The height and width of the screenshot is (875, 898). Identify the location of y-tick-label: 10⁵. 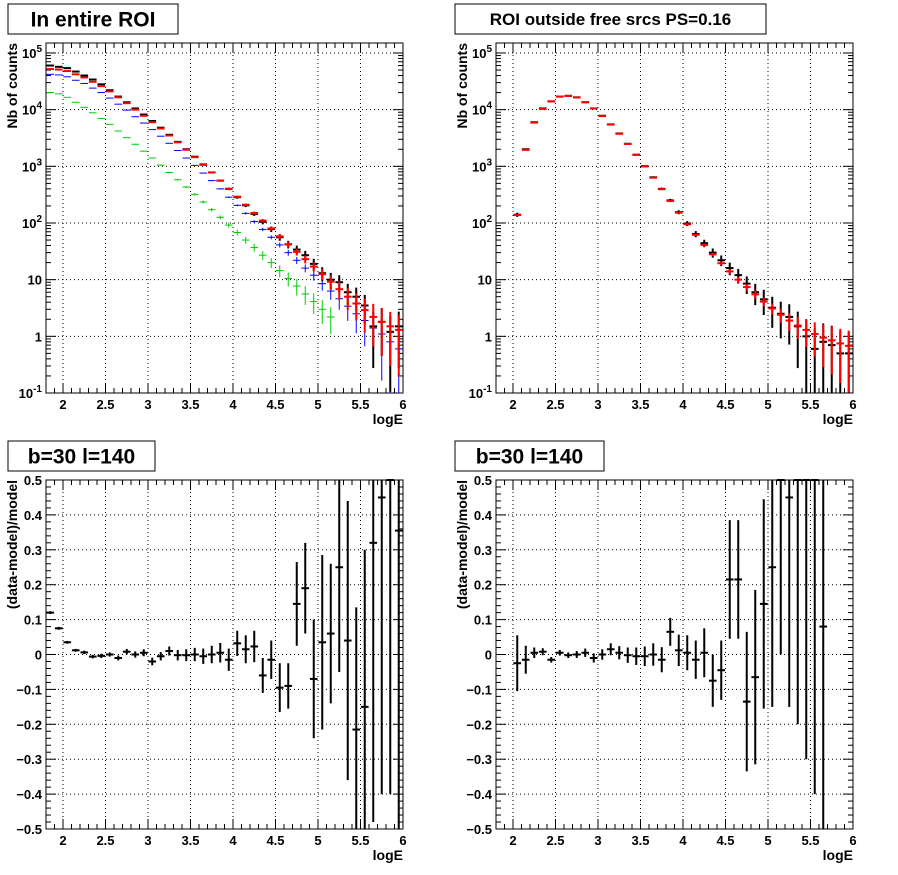
(482, 52).